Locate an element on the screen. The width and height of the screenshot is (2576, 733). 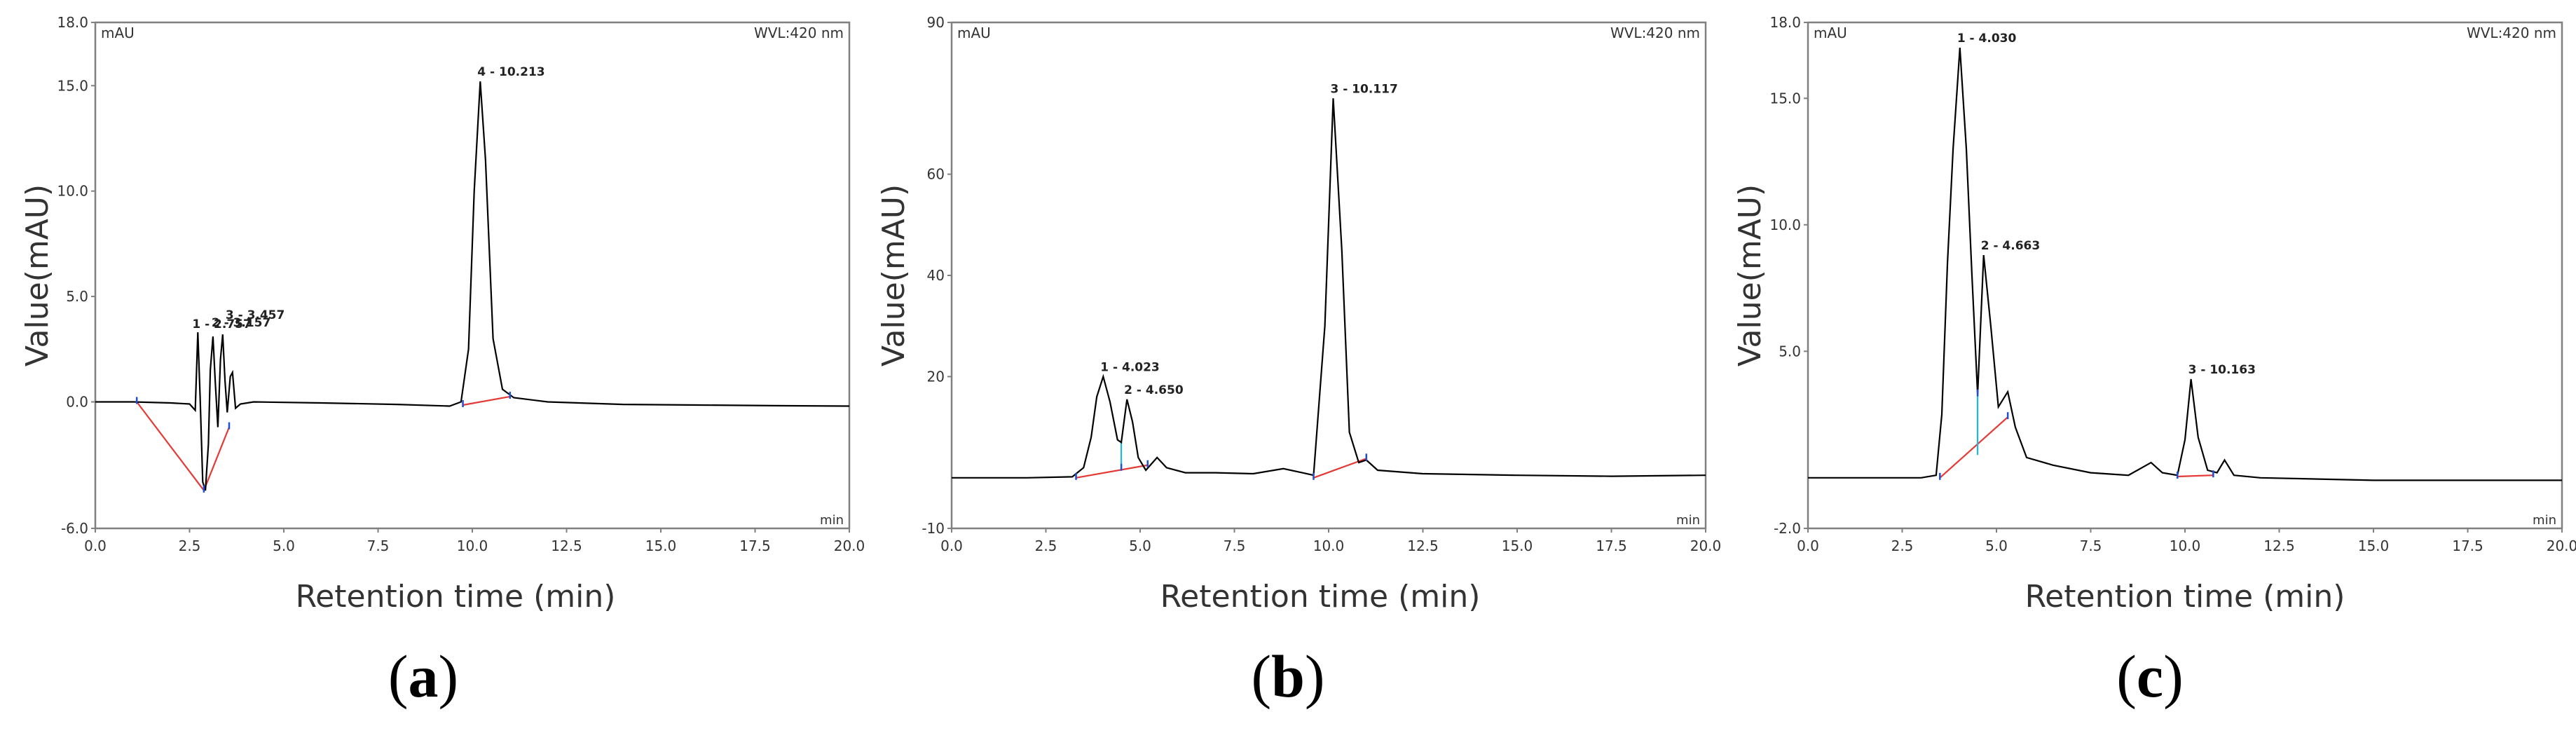
y-tick-label: 20 is located at coordinates (936, 376).